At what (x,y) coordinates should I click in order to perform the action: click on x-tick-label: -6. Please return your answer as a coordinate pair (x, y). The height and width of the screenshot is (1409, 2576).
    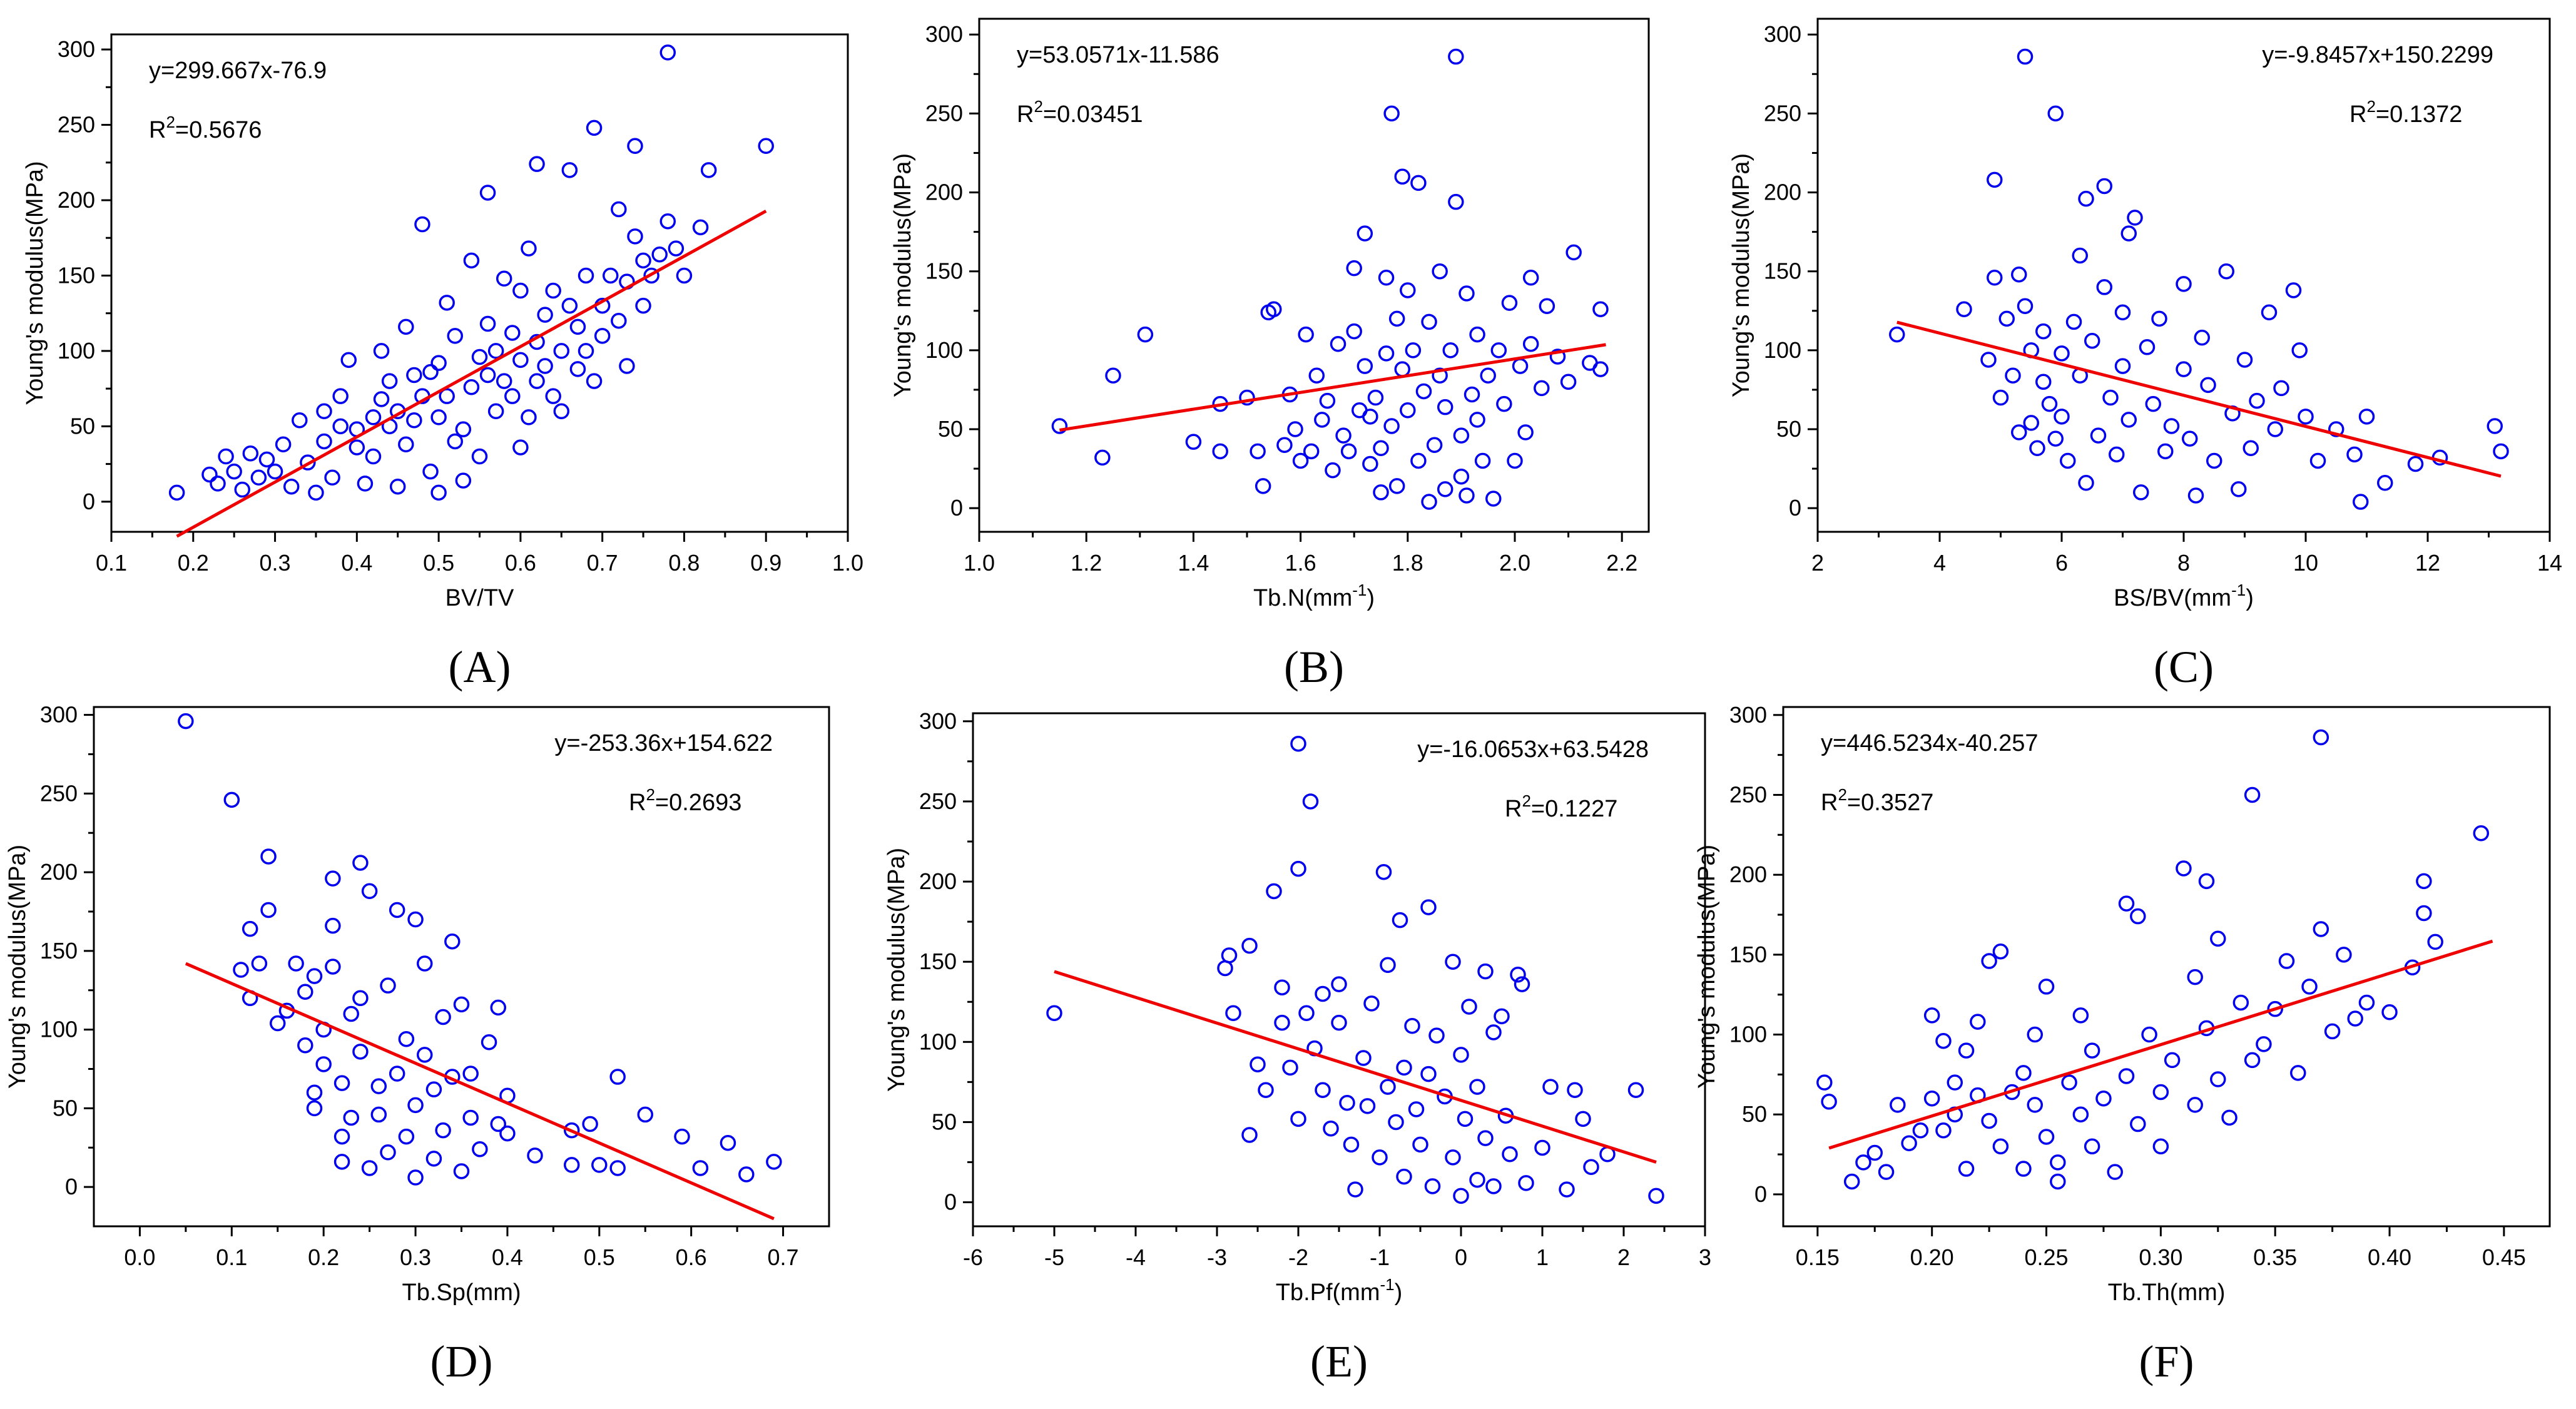
    Looking at the image, I should click on (973, 1257).